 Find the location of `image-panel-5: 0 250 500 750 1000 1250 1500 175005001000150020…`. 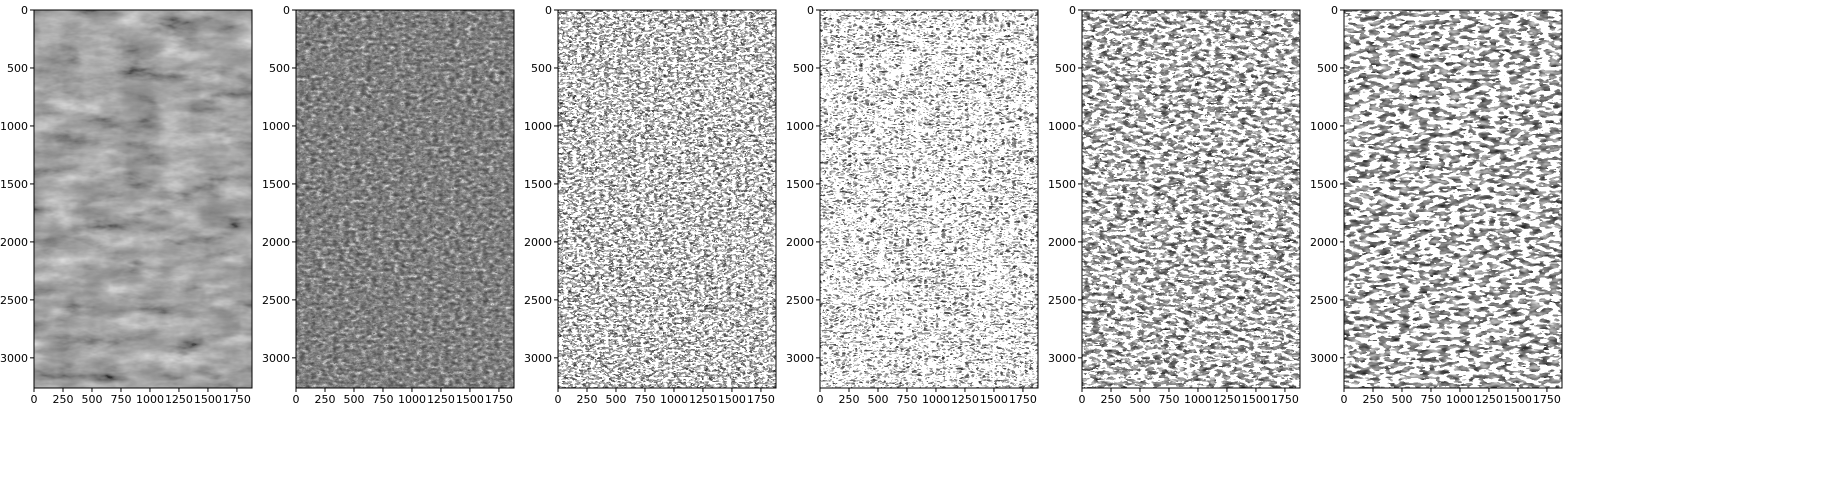

image-panel-5: 0 250 500 750 1000 1250 1500 175005001000150020… is located at coordinates (1174, 205).